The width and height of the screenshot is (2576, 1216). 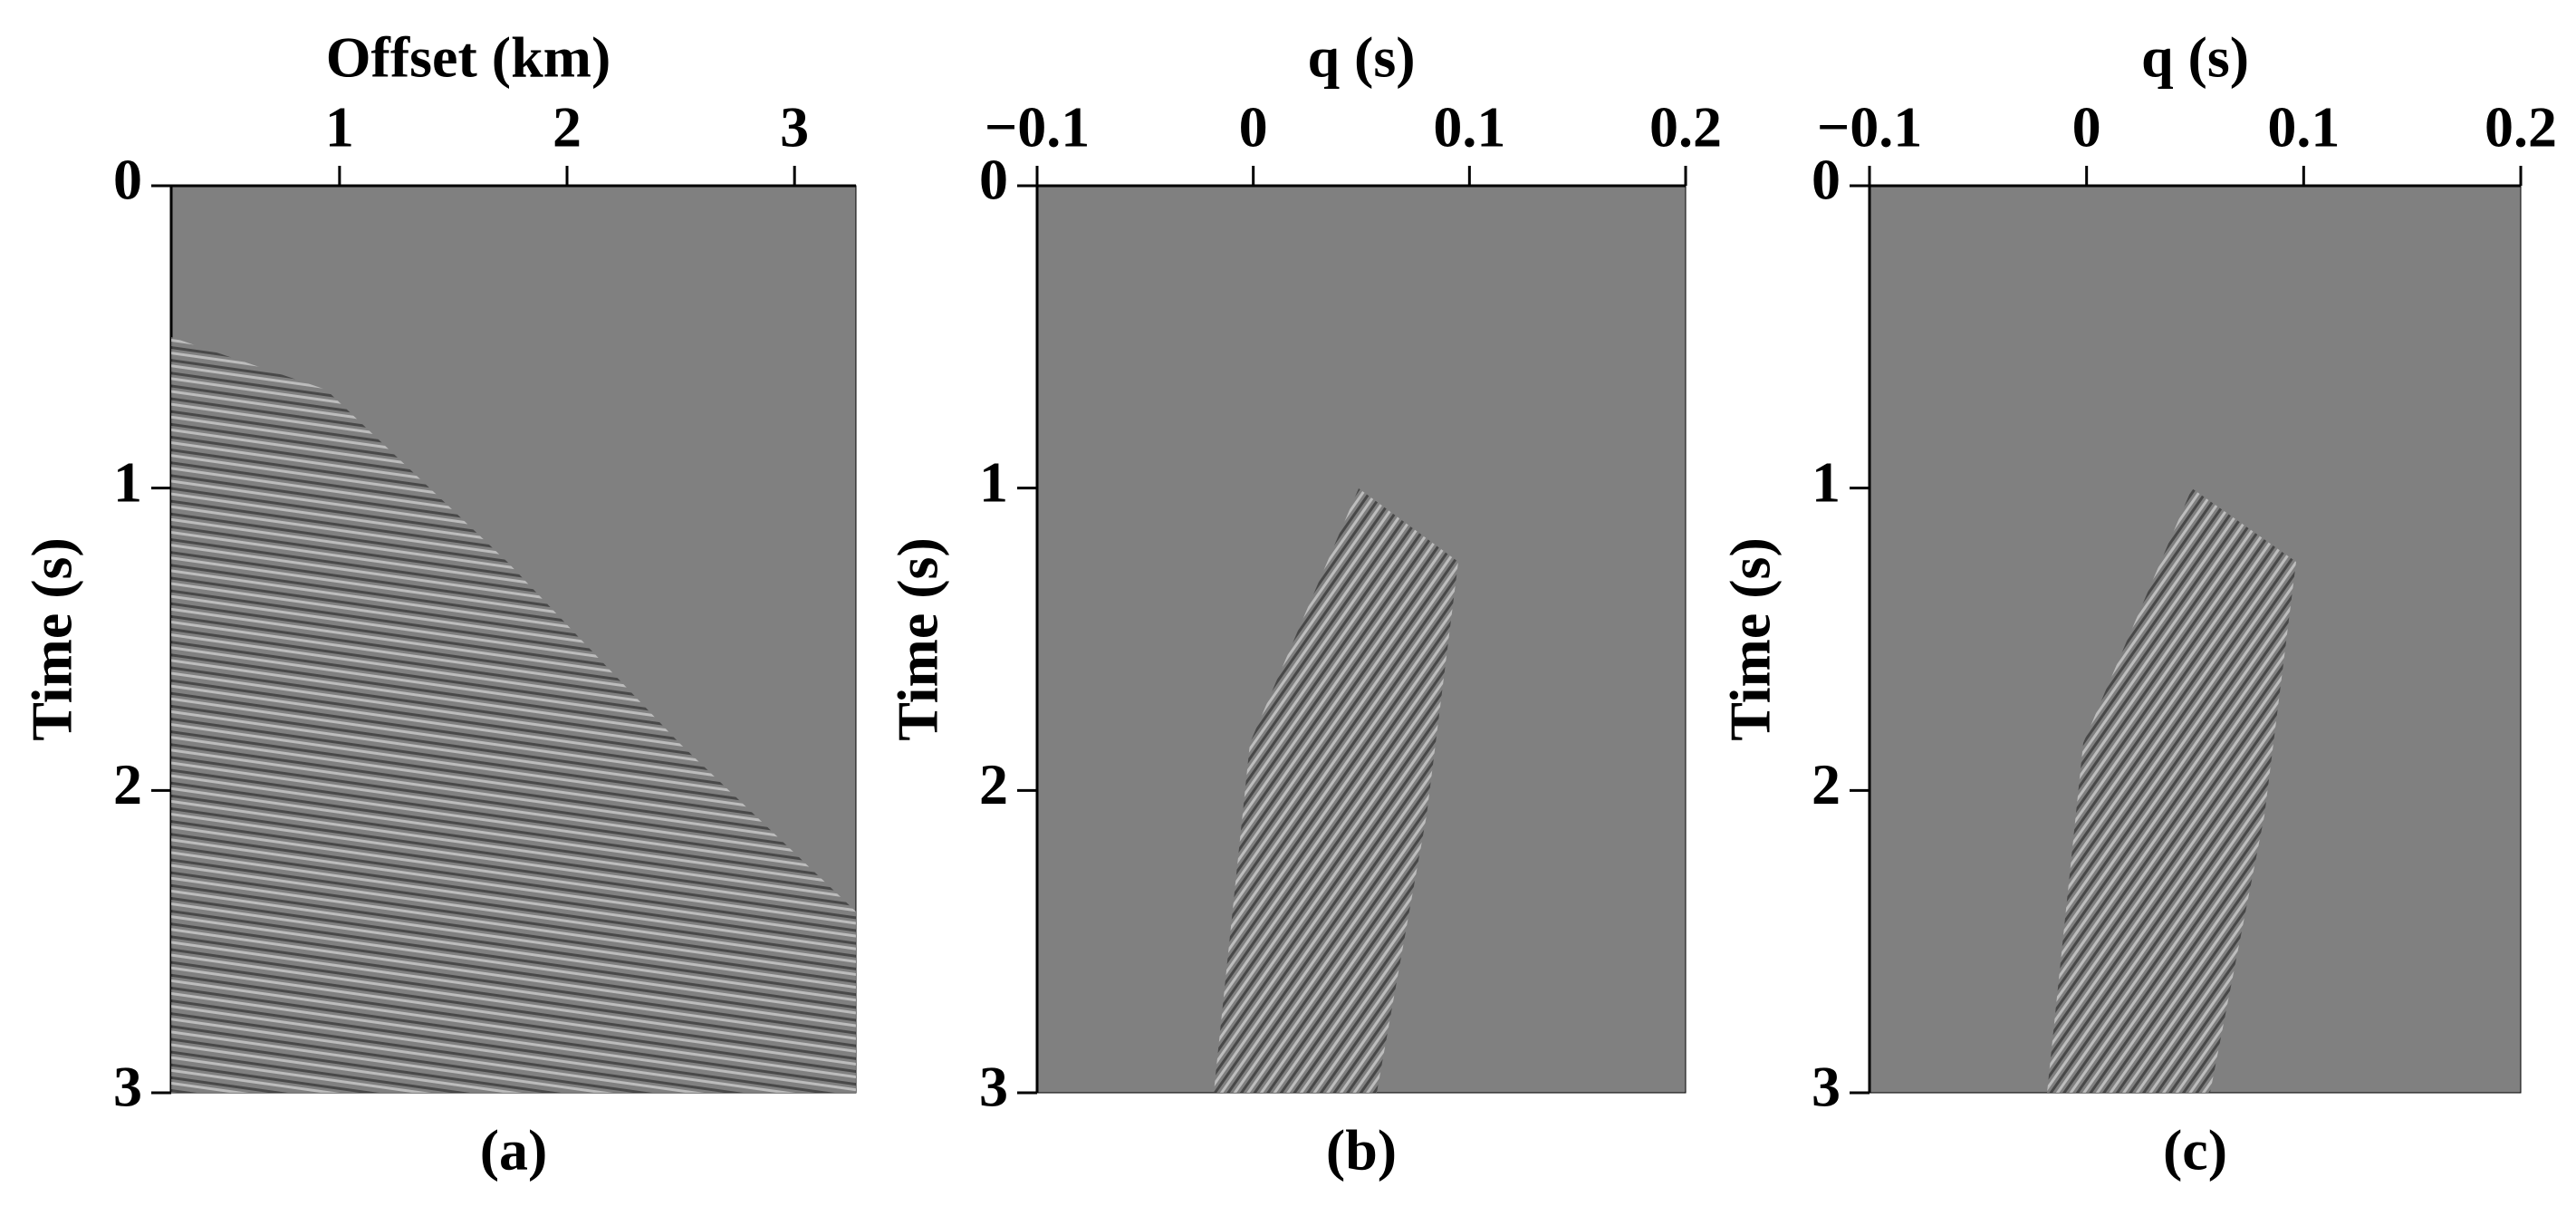 What do you see at coordinates (2195, 1150) in the screenshot?
I see `caption: (c)` at bounding box center [2195, 1150].